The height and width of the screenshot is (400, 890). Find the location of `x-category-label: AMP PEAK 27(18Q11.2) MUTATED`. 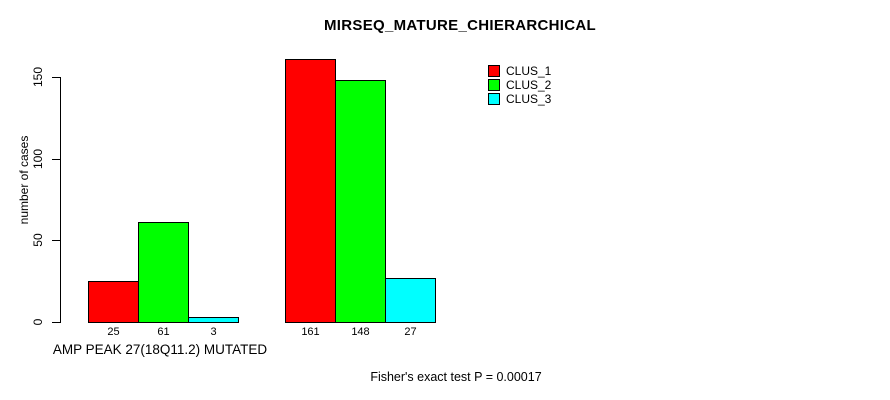

x-category-label: AMP PEAK 27(18Q11.2) MUTATED is located at coordinates (160, 349).